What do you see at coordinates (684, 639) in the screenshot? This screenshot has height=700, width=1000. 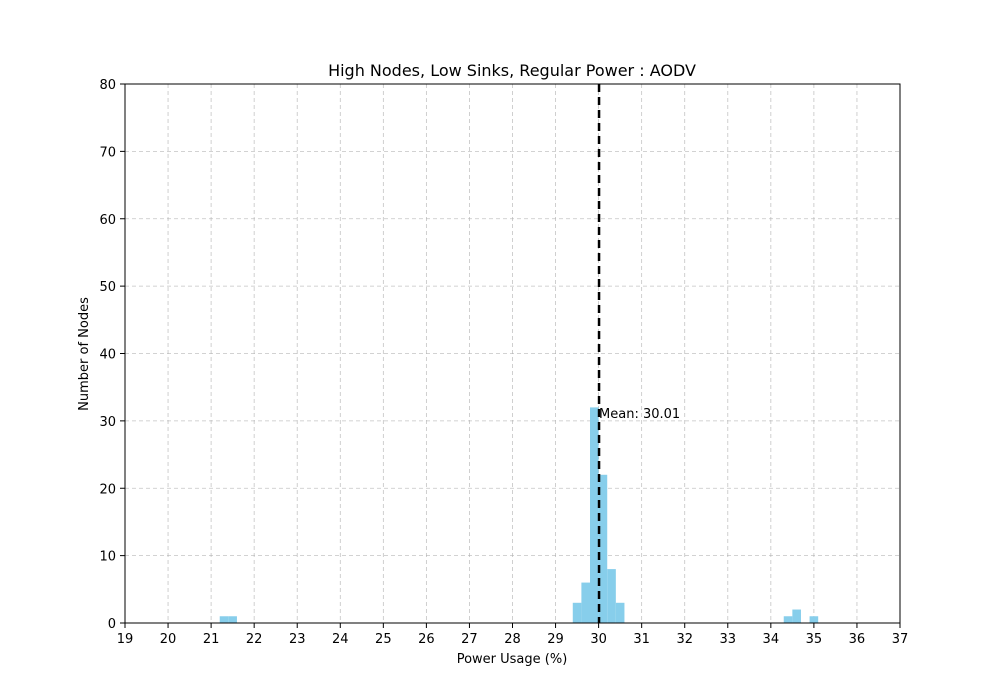 I see `x-tick-label: 32` at bounding box center [684, 639].